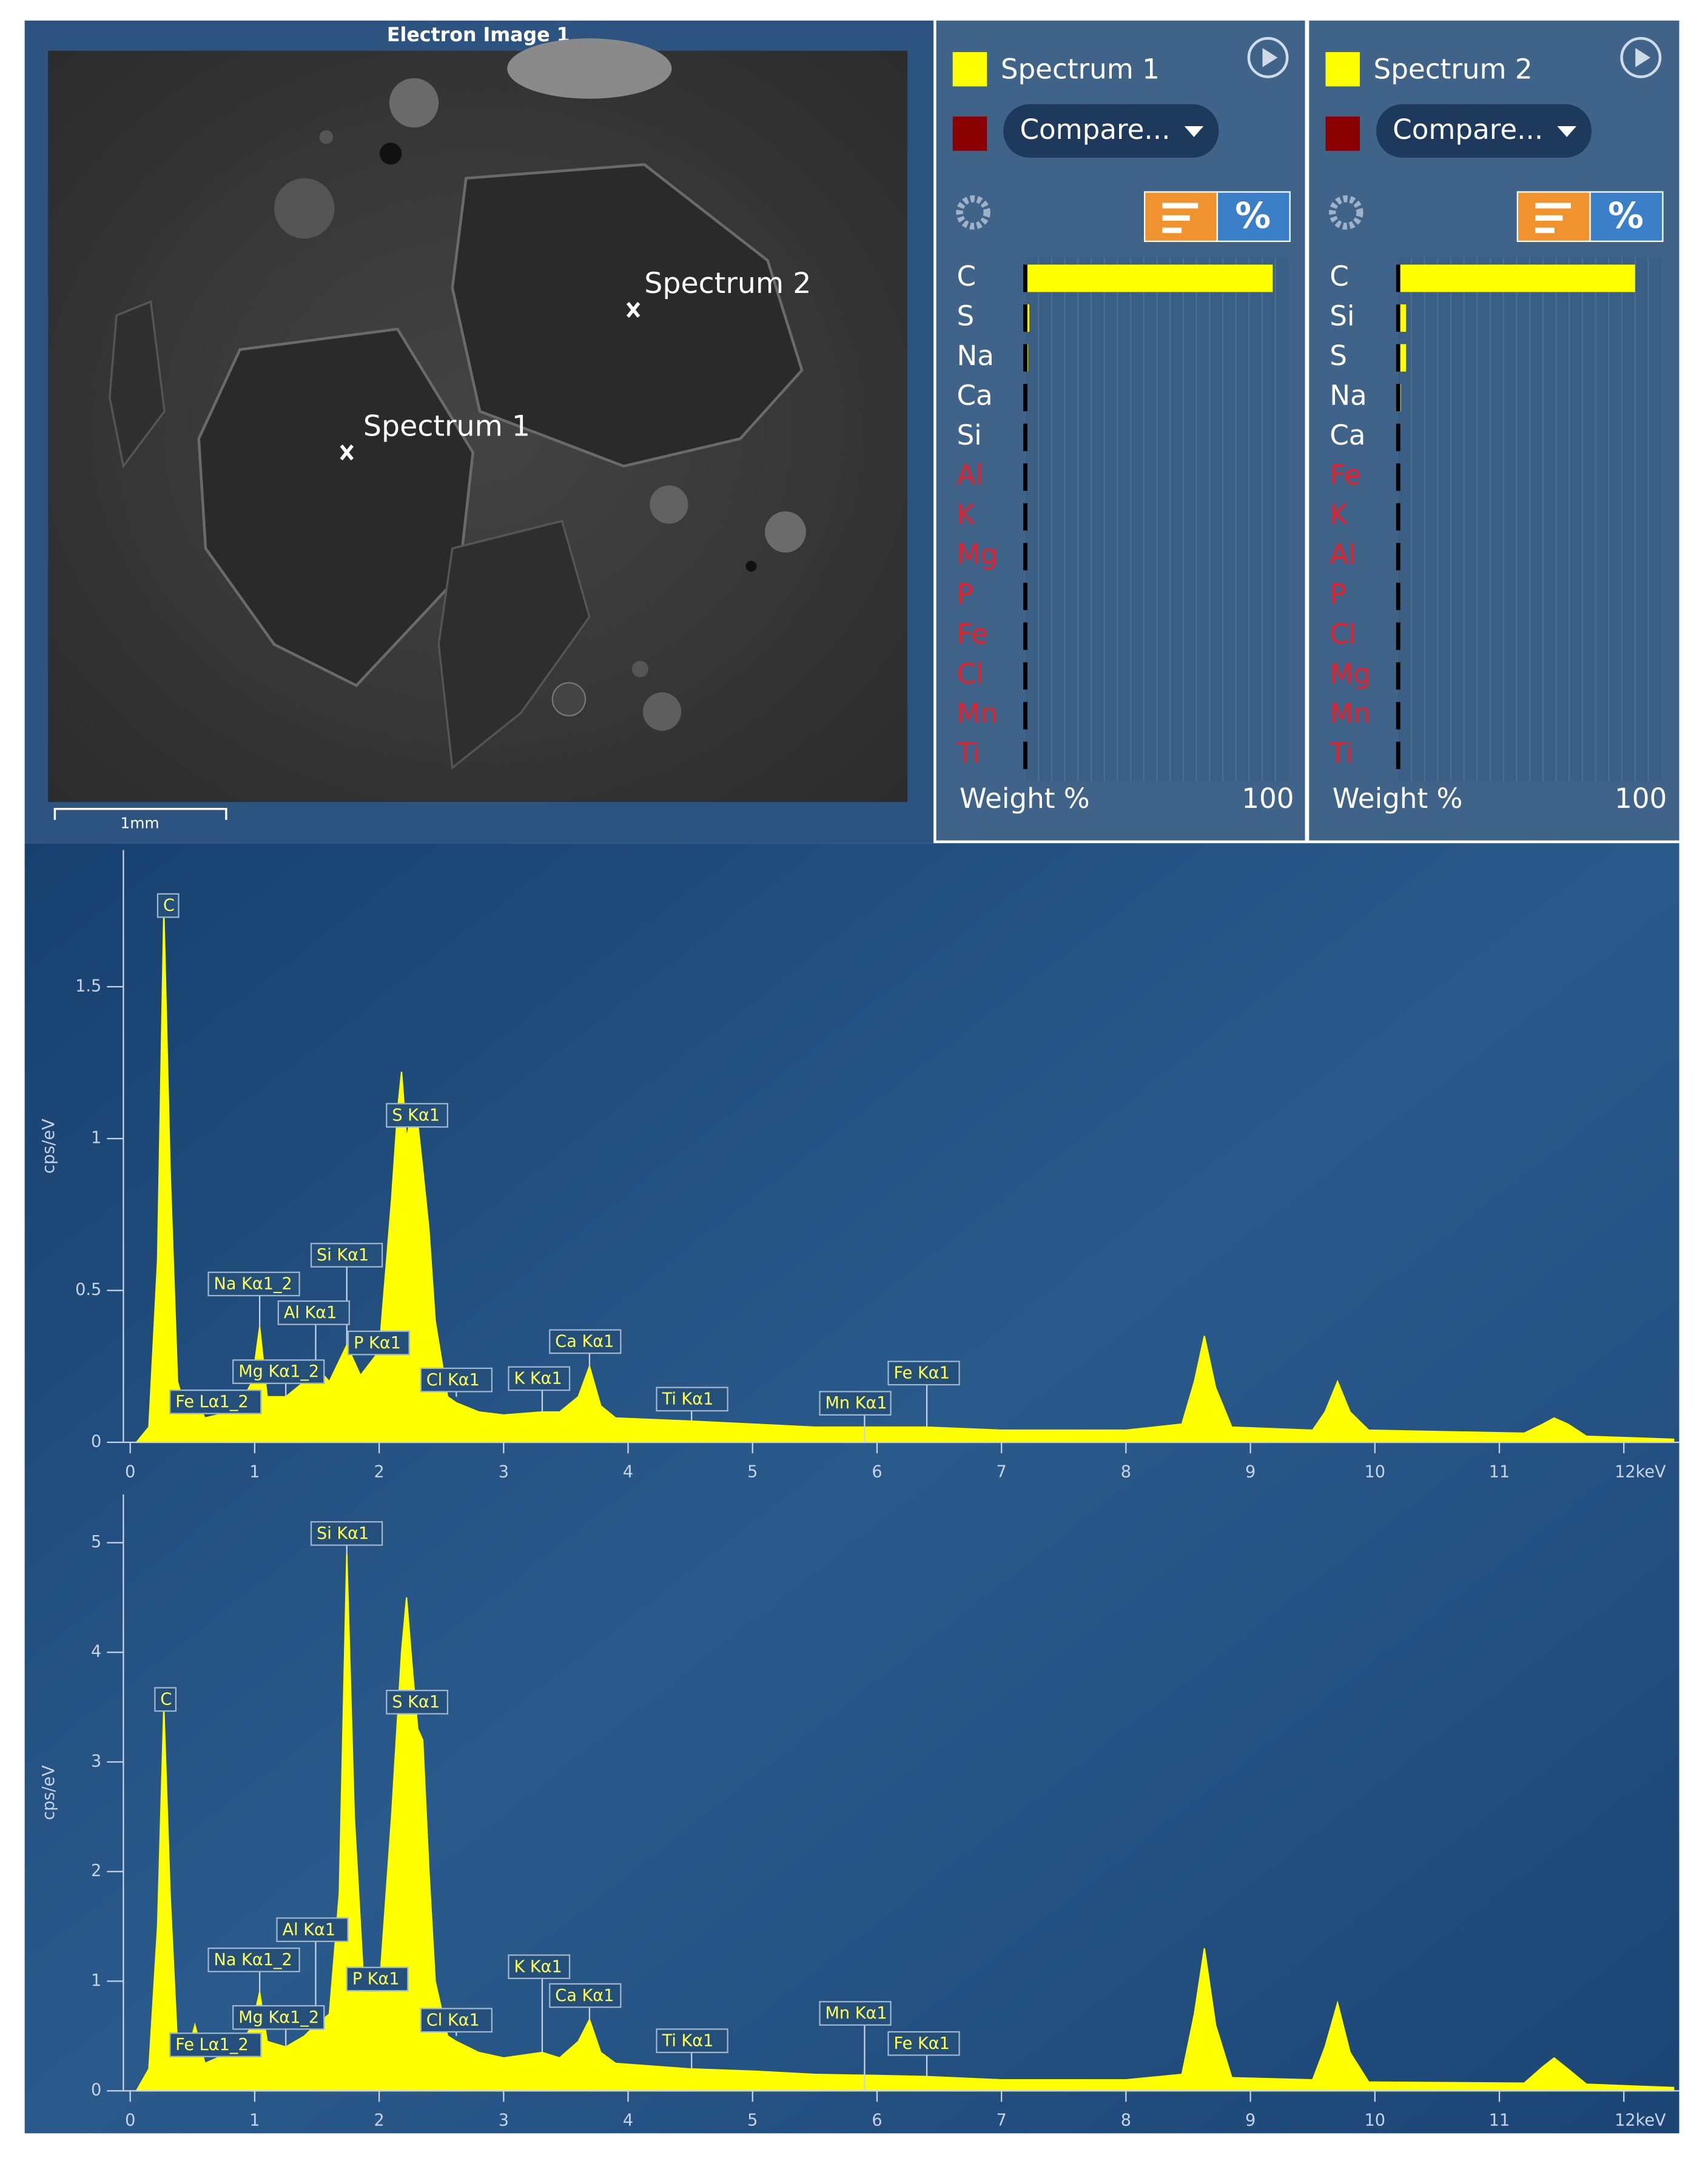 This screenshot has height=2158, width=1708. What do you see at coordinates (1553, 216) in the screenshot?
I see `list-button` at bounding box center [1553, 216].